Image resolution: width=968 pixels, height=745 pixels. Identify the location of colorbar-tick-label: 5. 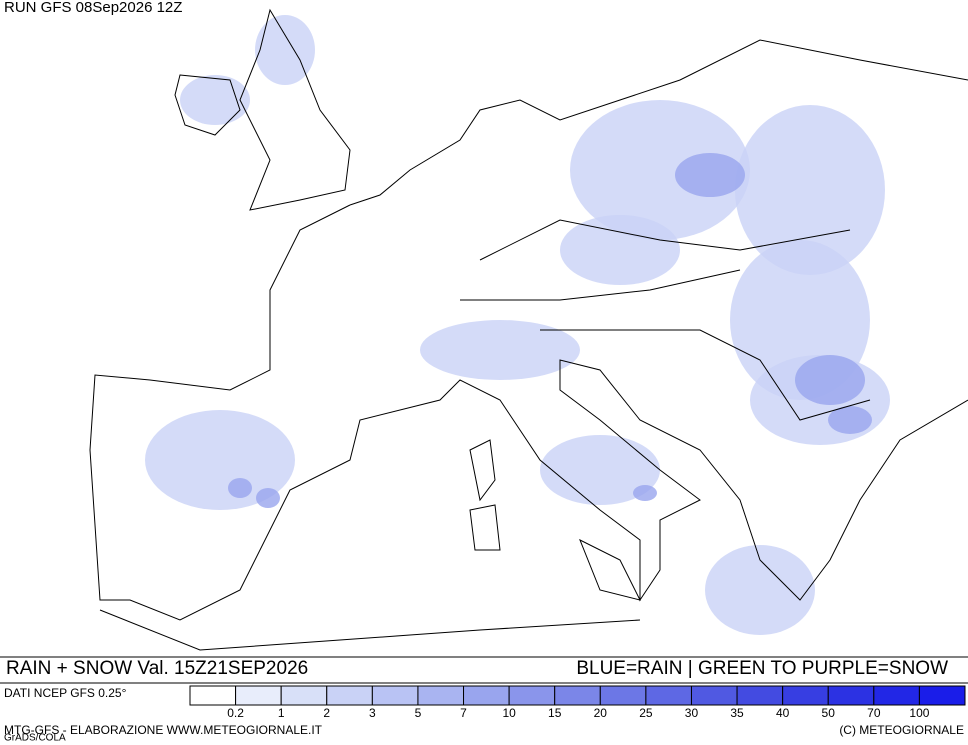
(418, 713).